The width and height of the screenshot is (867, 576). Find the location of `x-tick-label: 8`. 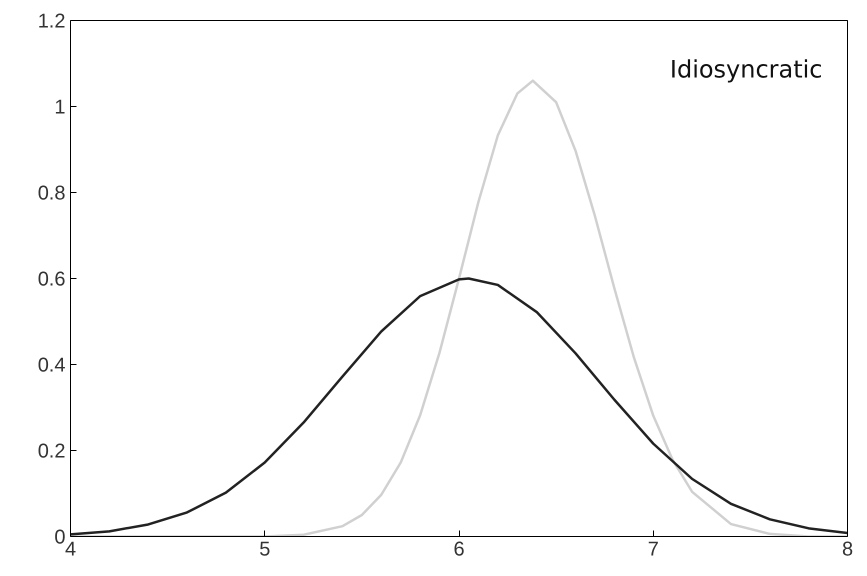

x-tick-label: 8 is located at coordinates (848, 549).